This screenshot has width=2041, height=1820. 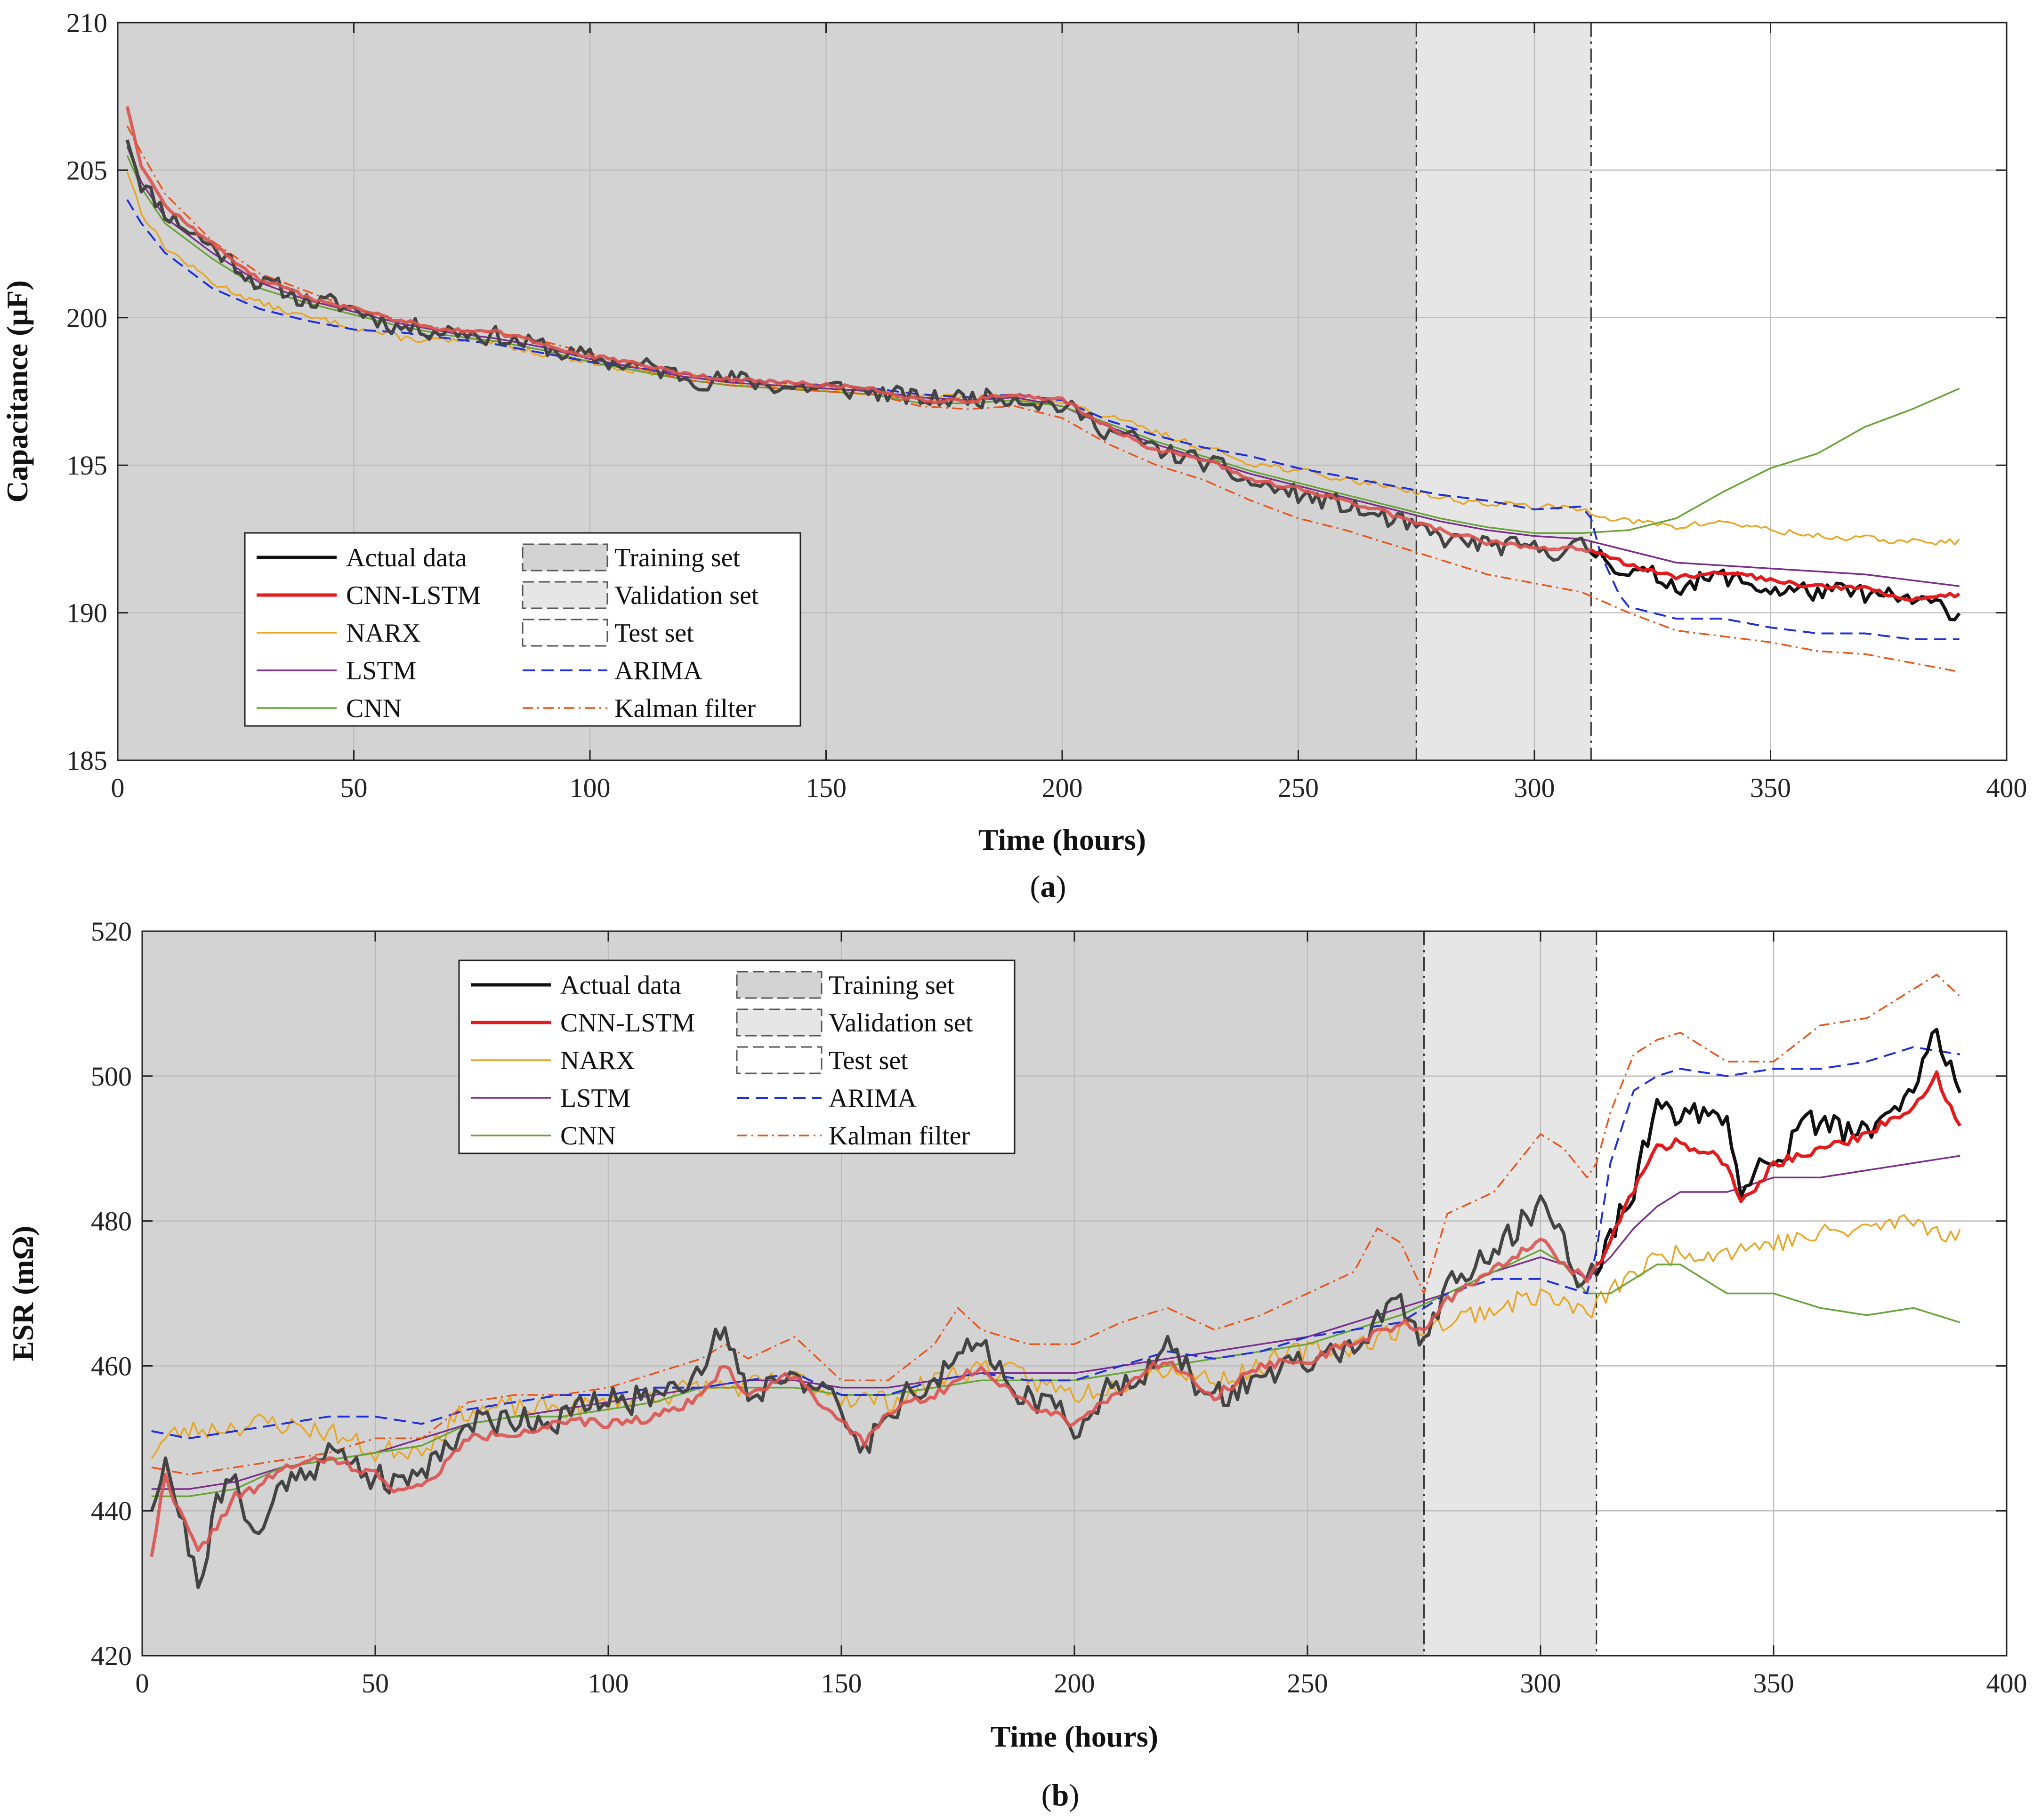 I want to click on panel-caption-letter: b, so click(x=1060, y=1795).